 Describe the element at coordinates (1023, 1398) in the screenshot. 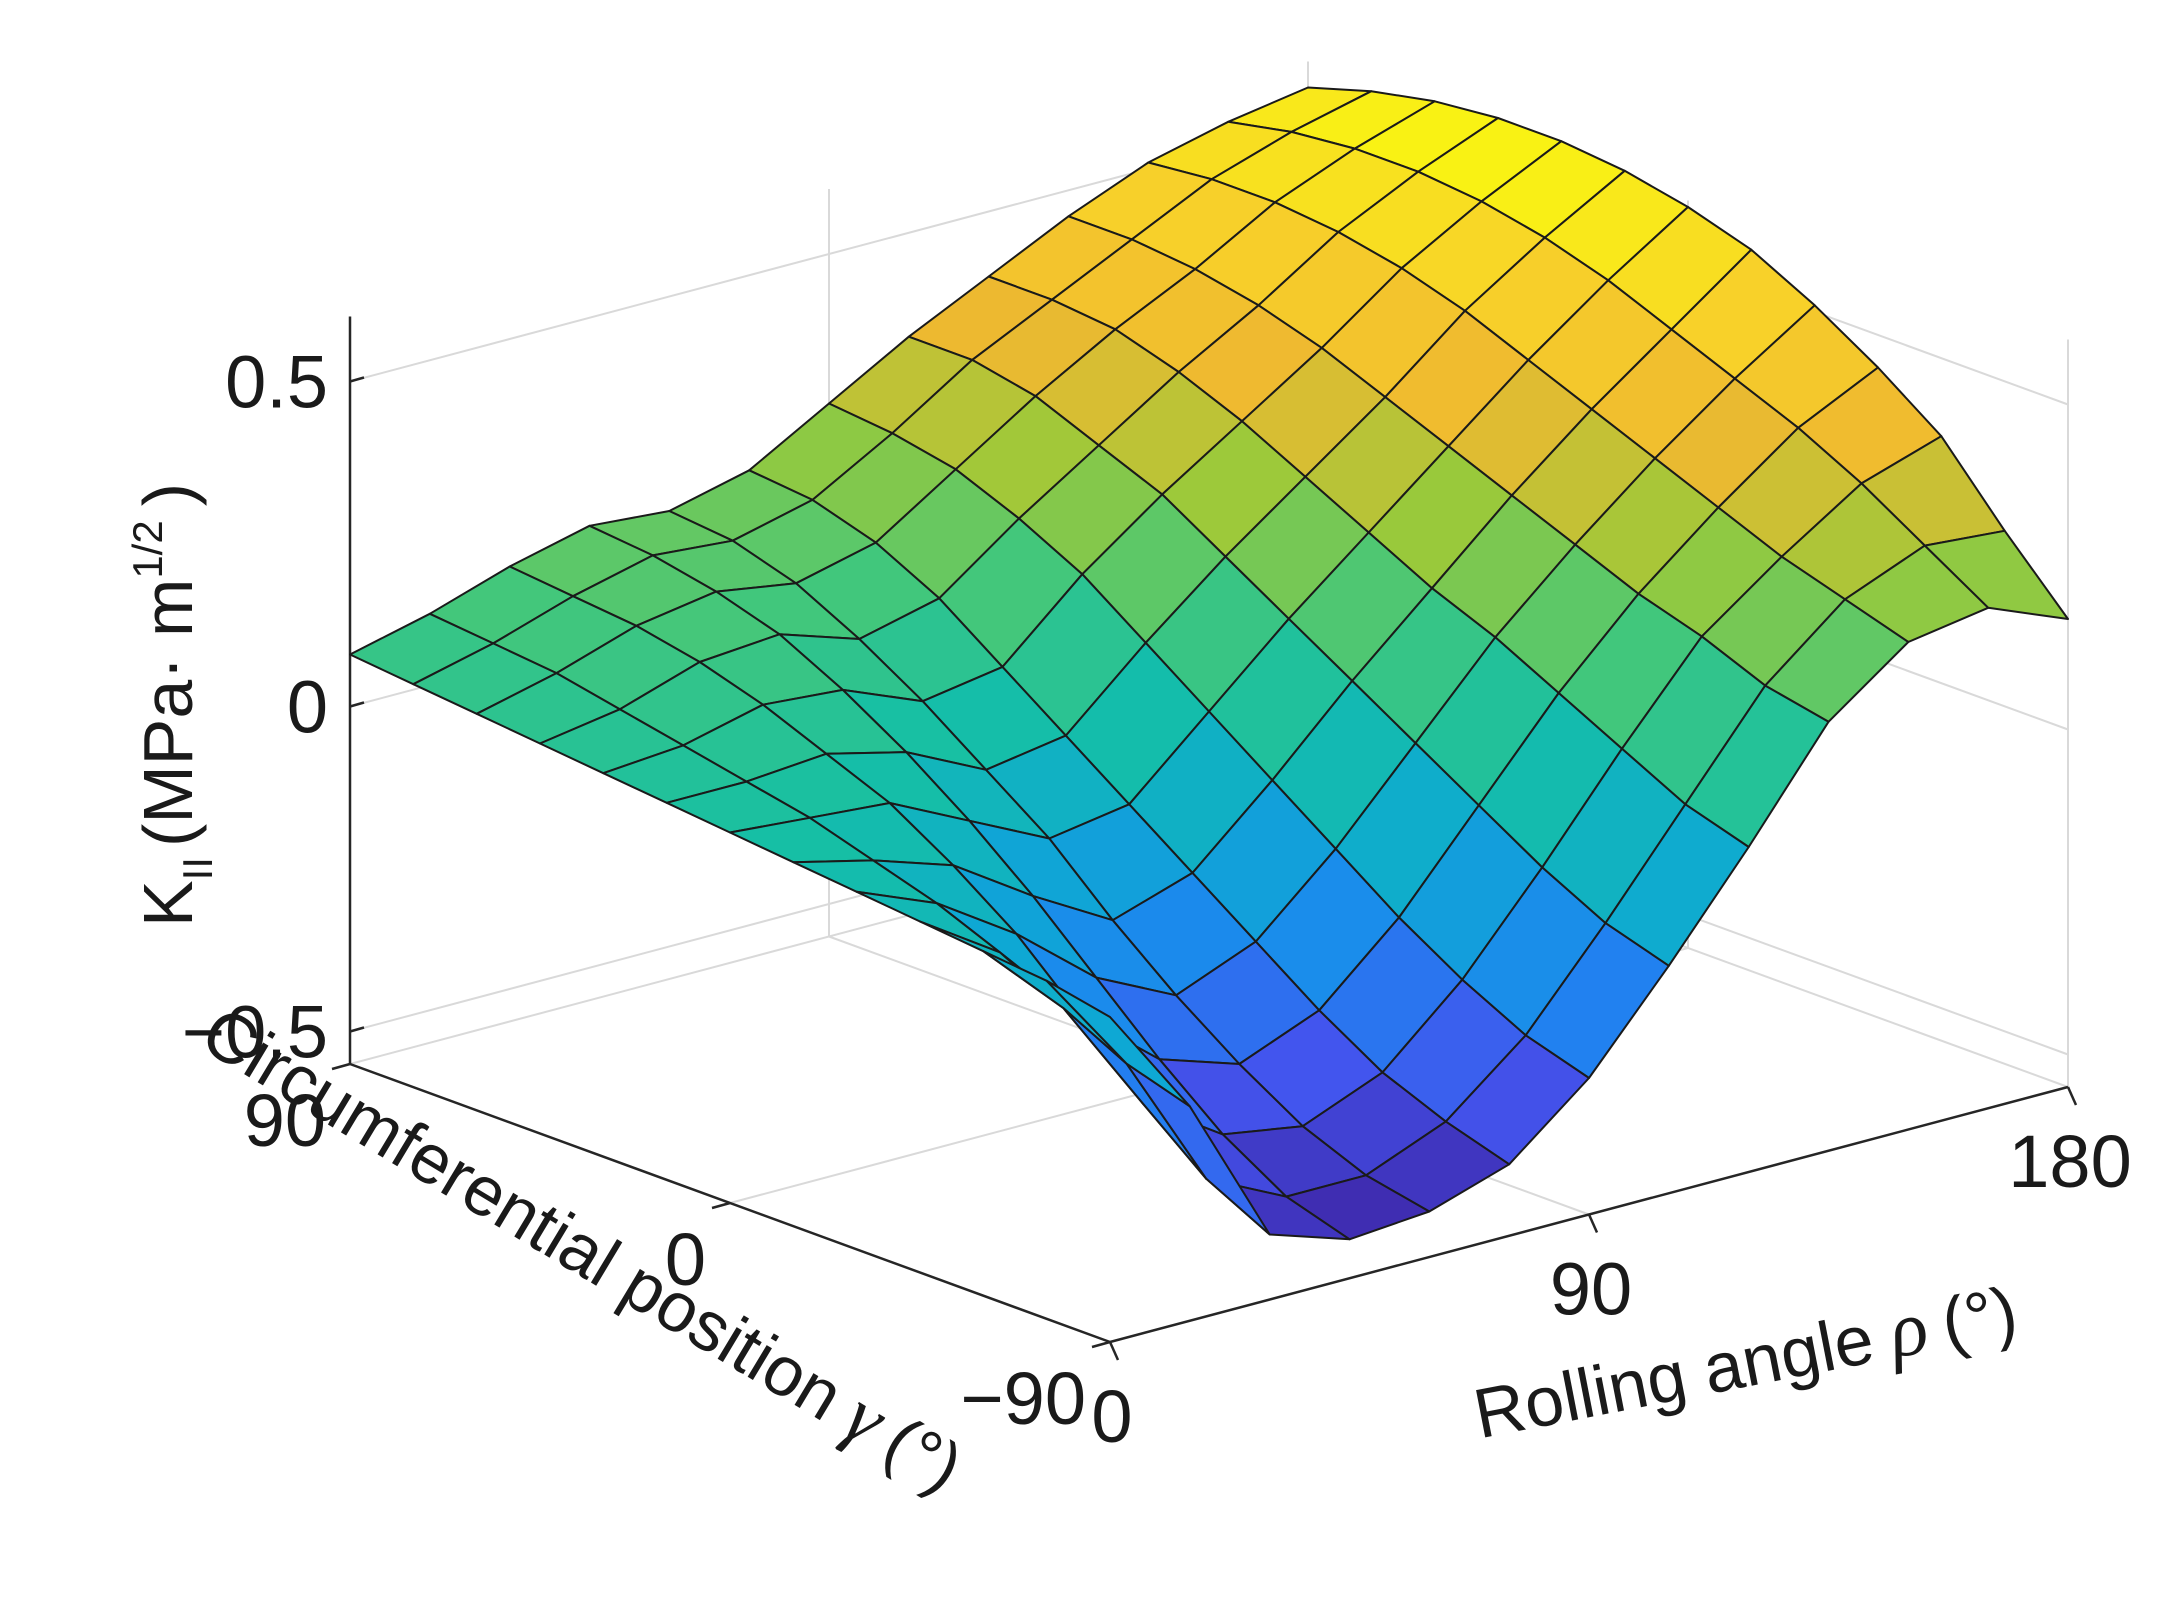

I see `y-tick-label-2: −90` at that location.